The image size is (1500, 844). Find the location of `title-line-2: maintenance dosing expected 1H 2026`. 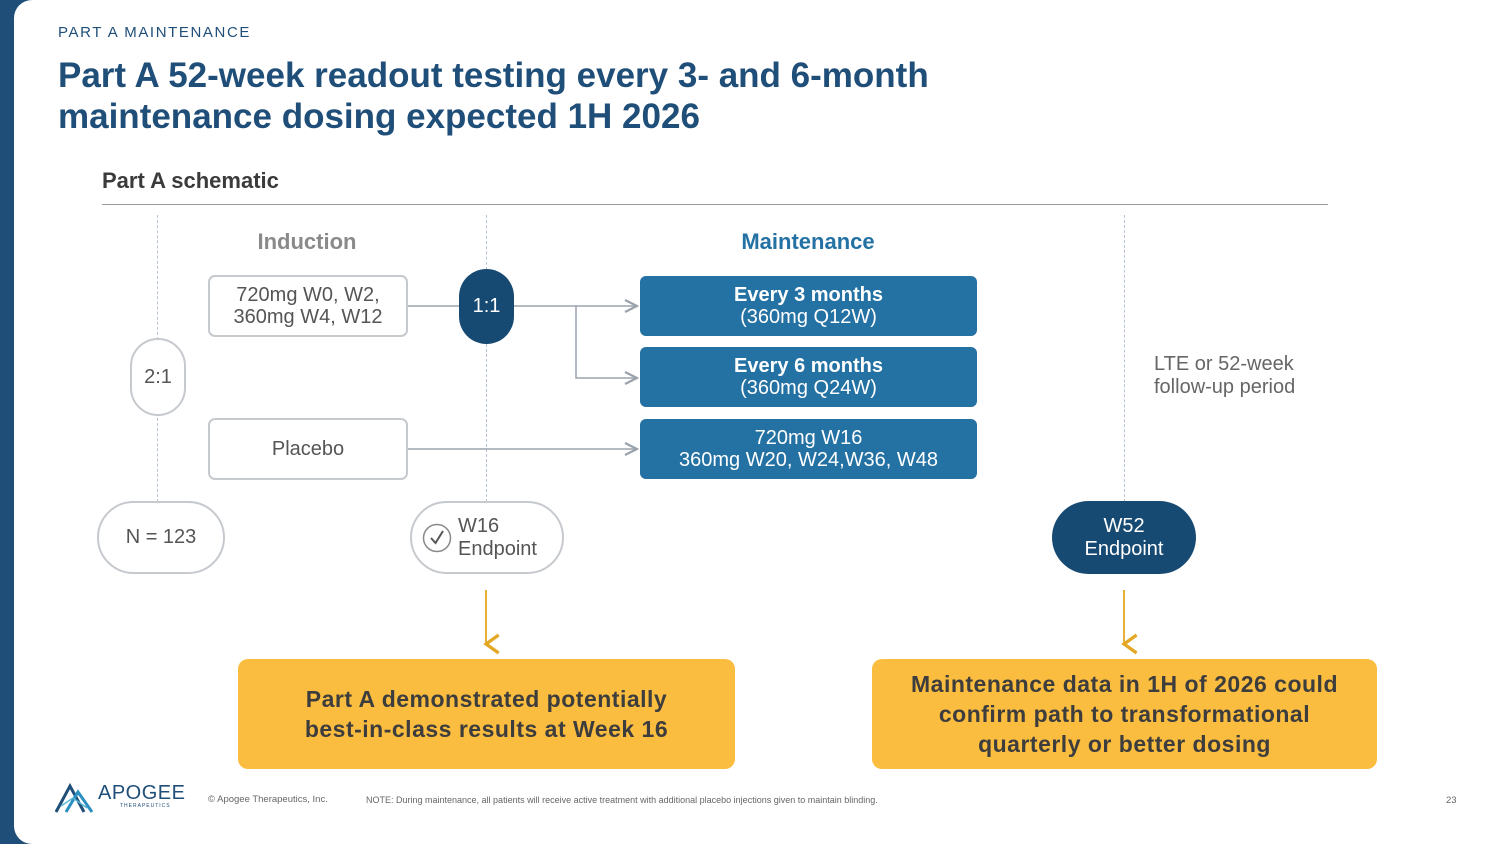

title-line-2: maintenance dosing expected 1H 2026 is located at coordinates (379, 116).